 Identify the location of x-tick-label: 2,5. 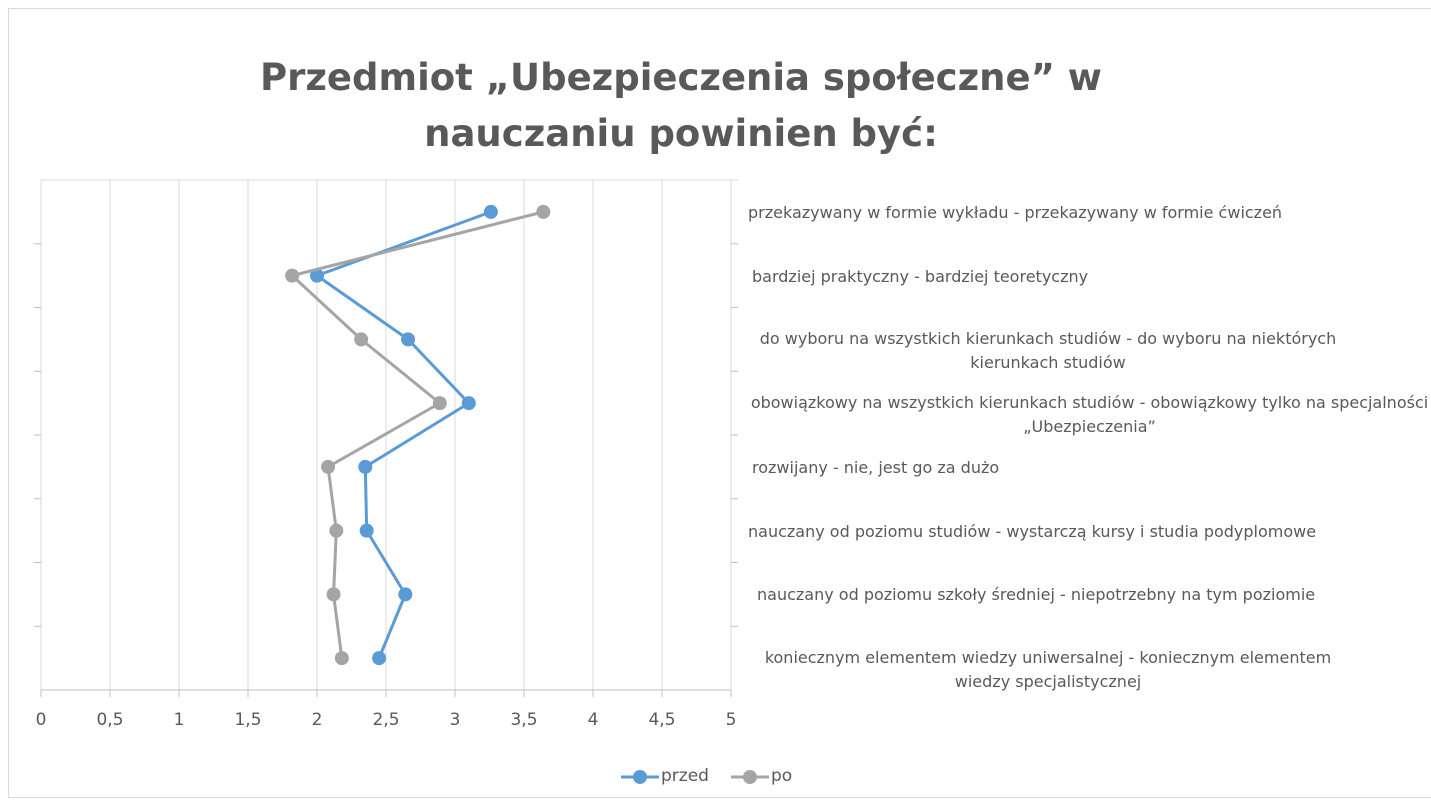
(386, 720).